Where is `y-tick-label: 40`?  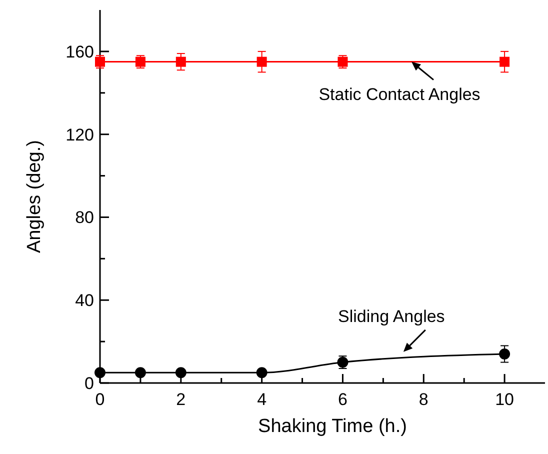 y-tick-label: 40 is located at coordinates (84, 300).